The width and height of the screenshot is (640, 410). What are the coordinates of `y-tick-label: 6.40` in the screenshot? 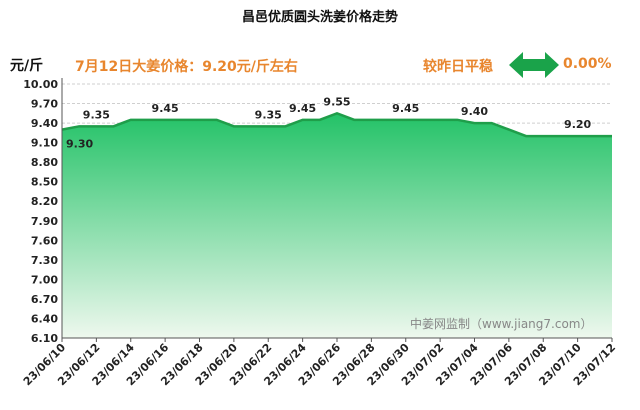 It's located at (44, 318).